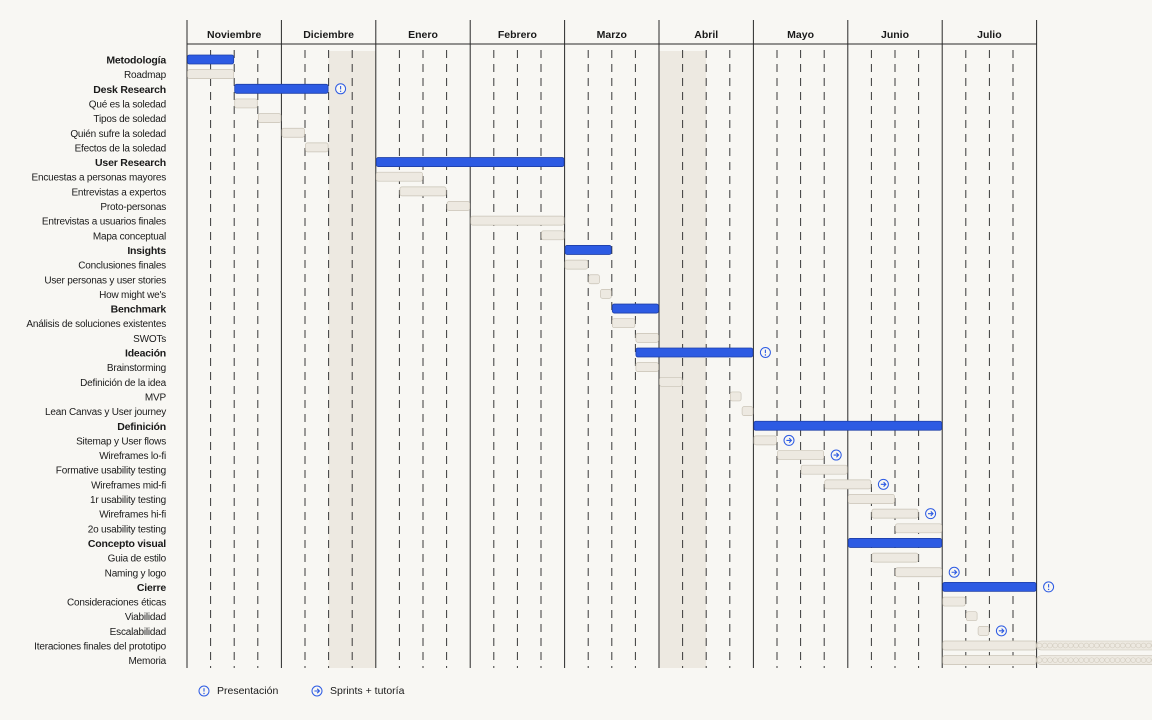 The image size is (1152, 720). I want to click on task-label: Escalabilidad, so click(138, 632).